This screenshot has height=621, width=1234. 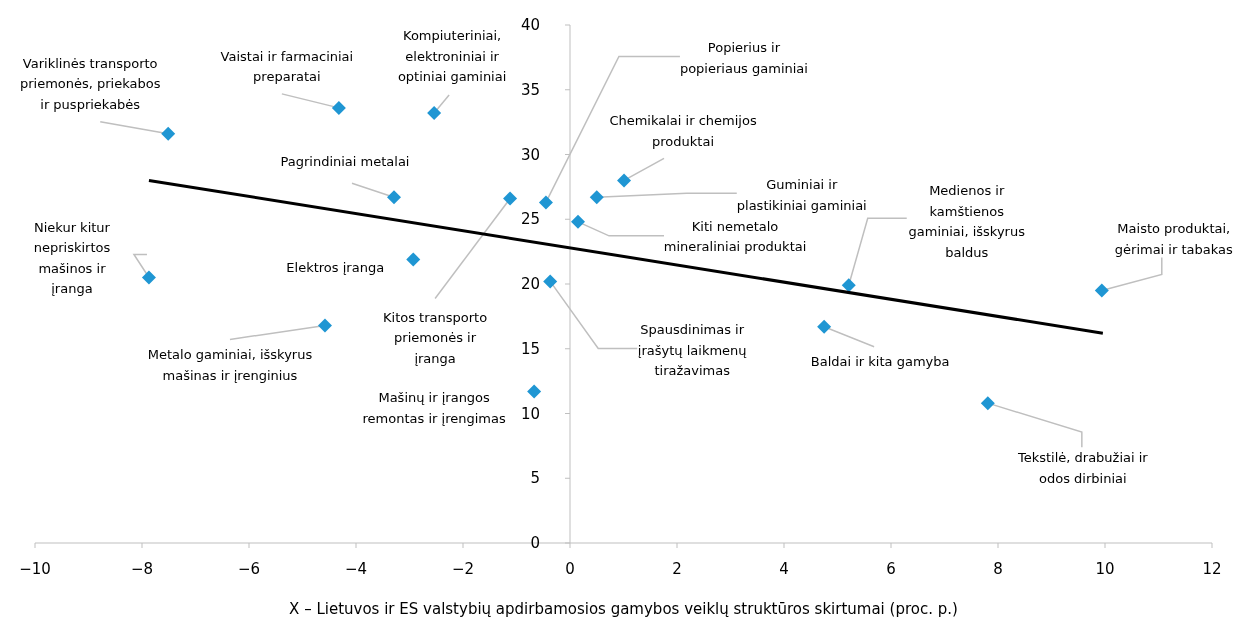 What do you see at coordinates (463, 569) in the screenshot?
I see `x-tick-label: −2` at bounding box center [463, 569].